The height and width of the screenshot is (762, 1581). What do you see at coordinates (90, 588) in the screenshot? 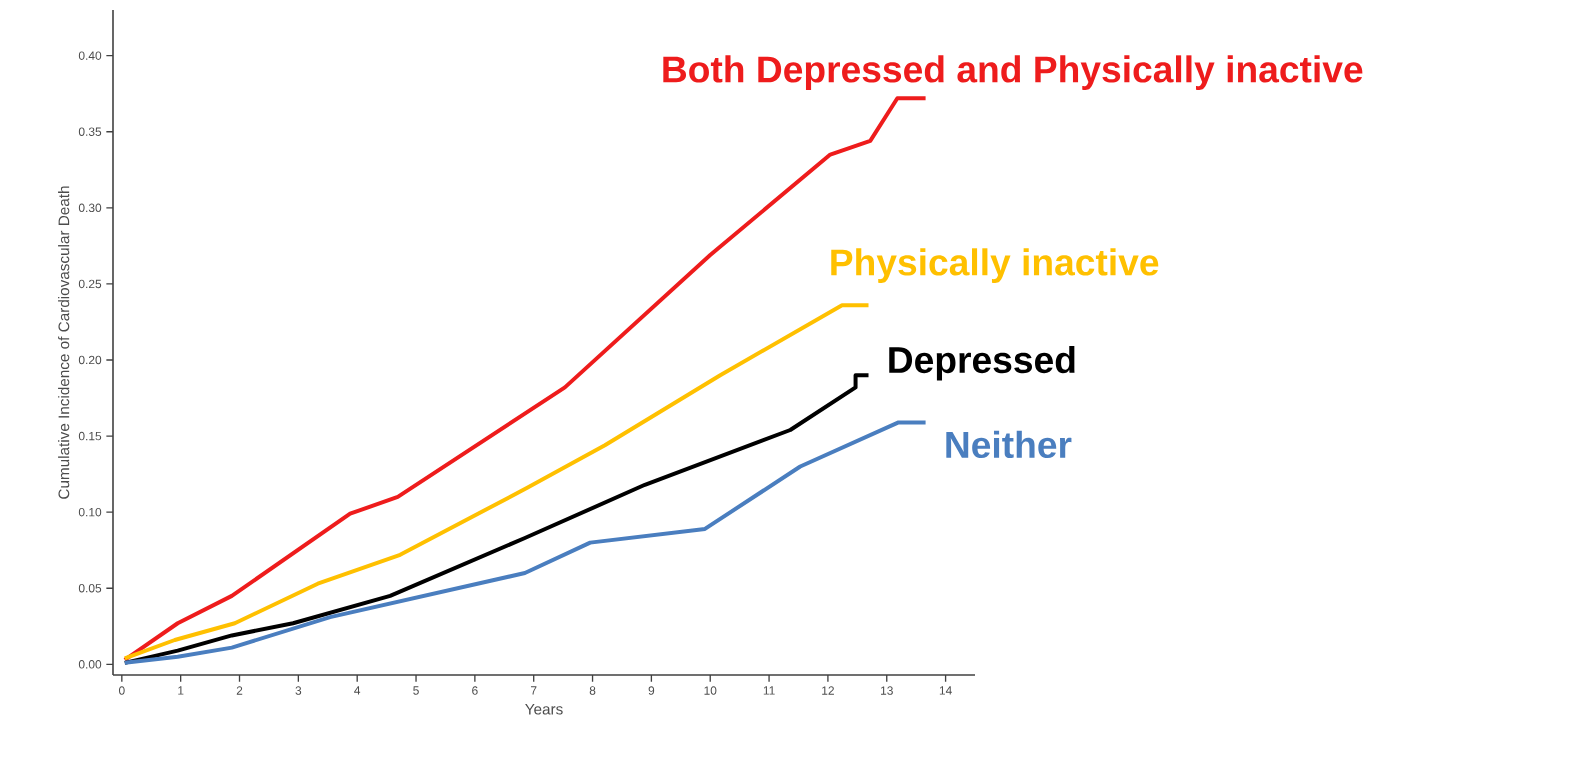
I see `y-tick-label: 0.05` at bounding box center [90, 588].